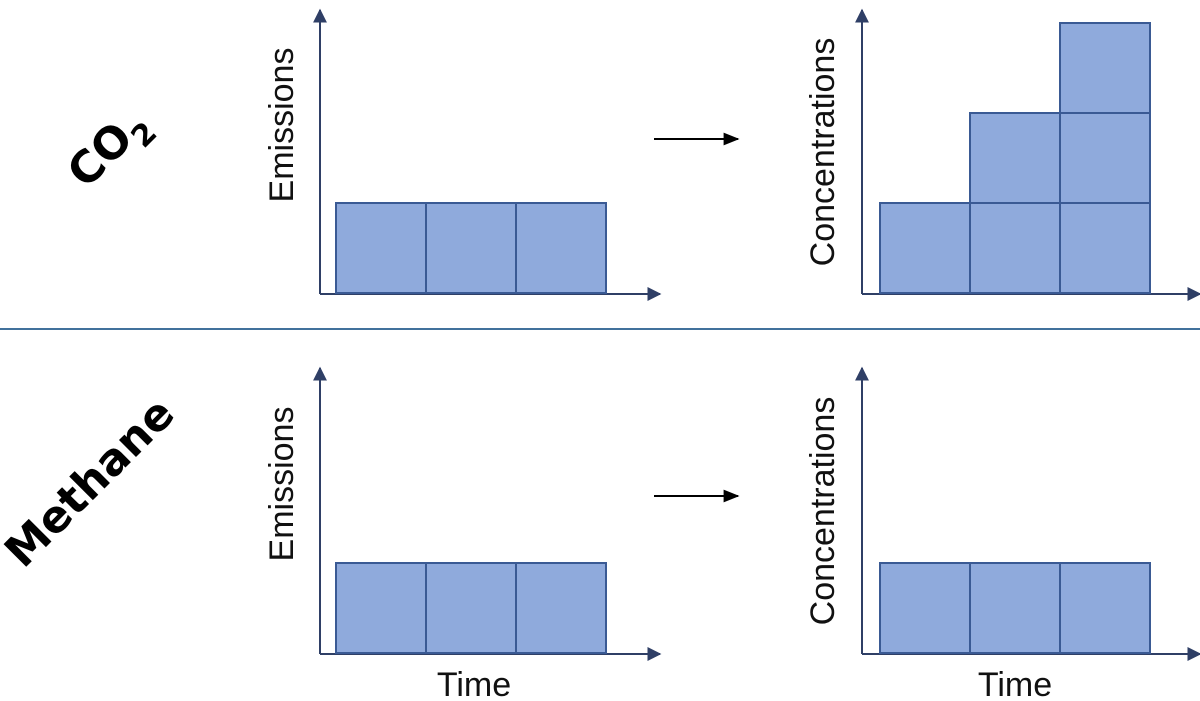 The width and height of the screenshot is (1200, 701). Describe the element at coordinates (462, 154) in the screenshot. I see `co2-emissions-chart: Emissions` at that location.